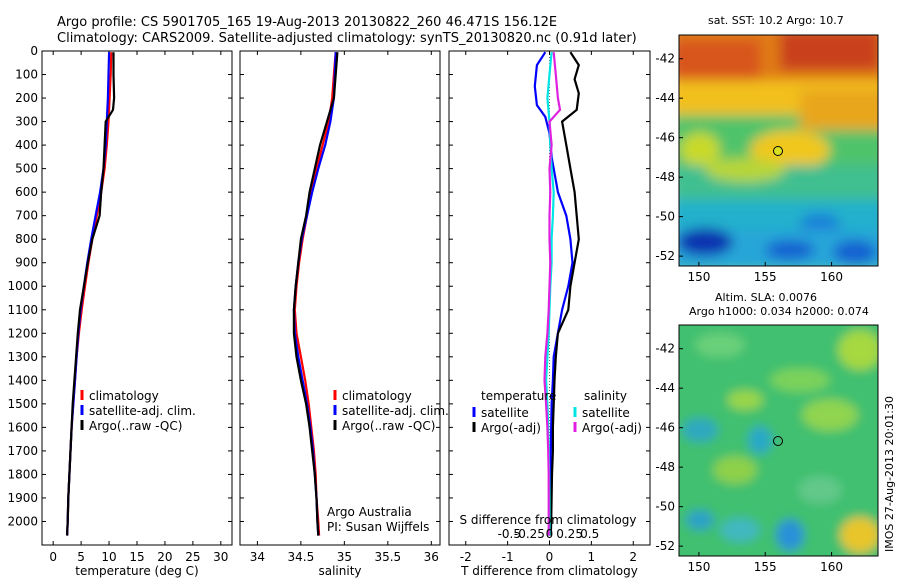 Image resolution: width=900 pixels, height=580 pixels. What do you see at coordinates (22, 451) in the screenshot?
I see `y-tick-label: 1700` at bounding box center [22, 451].